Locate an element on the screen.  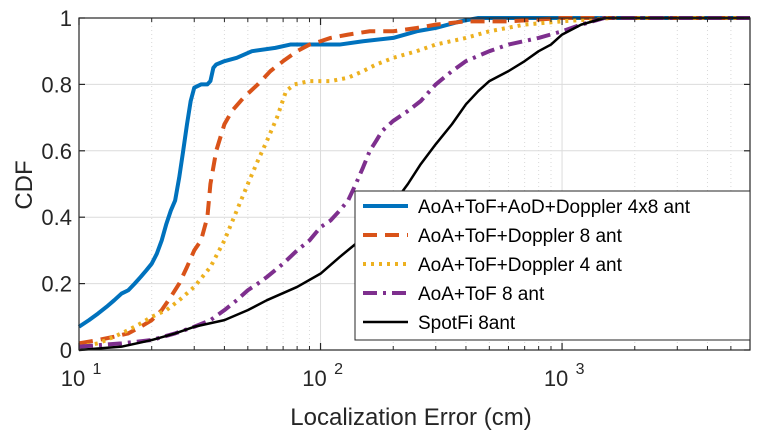
legend-label-1: AoA+ToF+AoD+Doppler 4x8 ant is located at coordinates (554, 207).